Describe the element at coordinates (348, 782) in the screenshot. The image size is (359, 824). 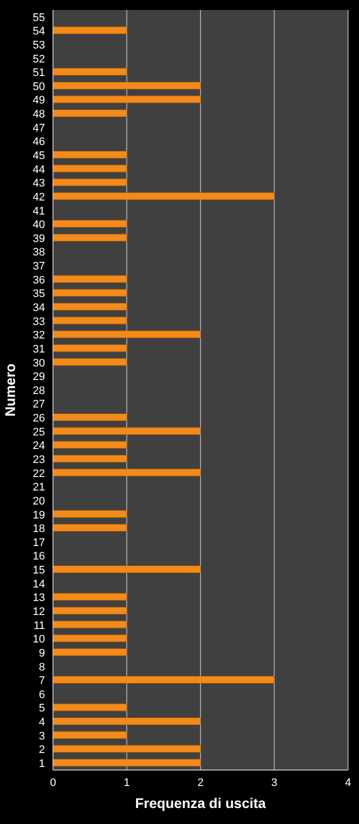
I see `x-tick-label: 4` at that location.